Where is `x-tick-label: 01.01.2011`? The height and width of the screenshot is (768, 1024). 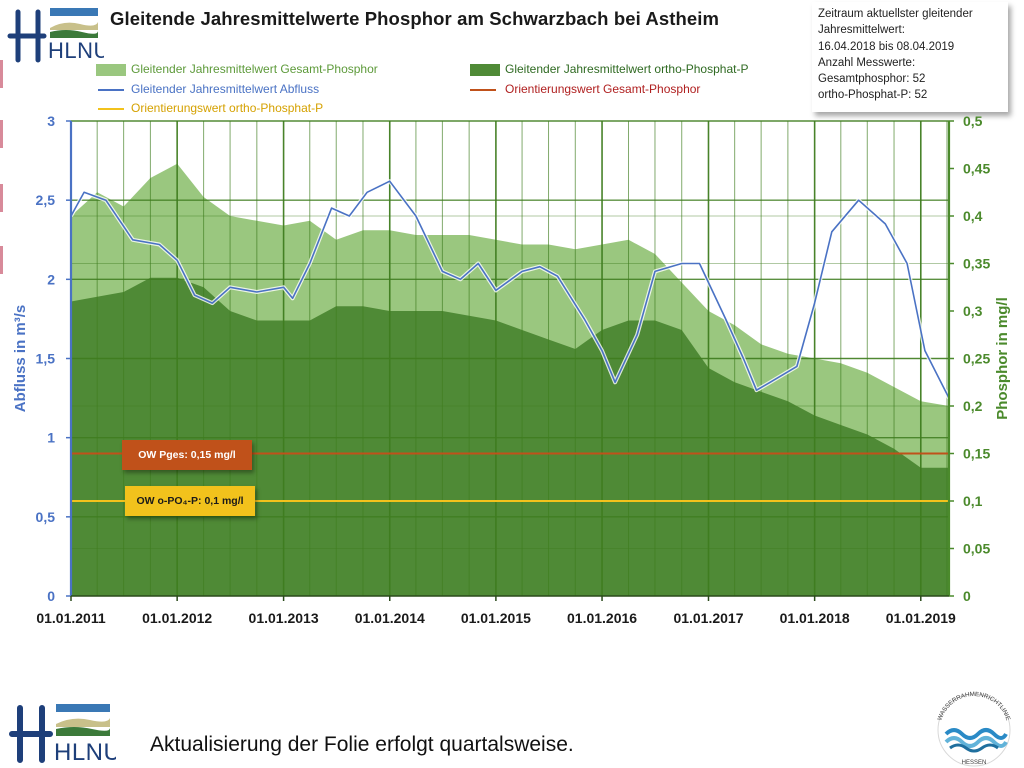
x-tick-label: 01.01.2011 is located at coordinates (71, 618).